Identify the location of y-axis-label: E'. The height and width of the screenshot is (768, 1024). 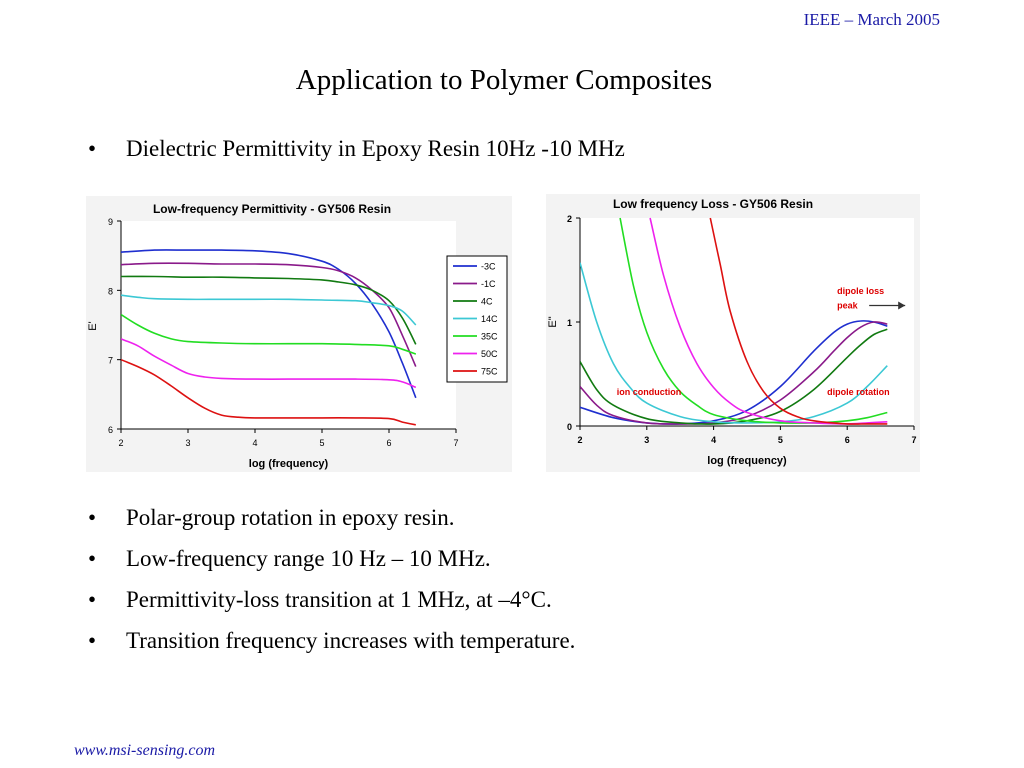
(93, 325).